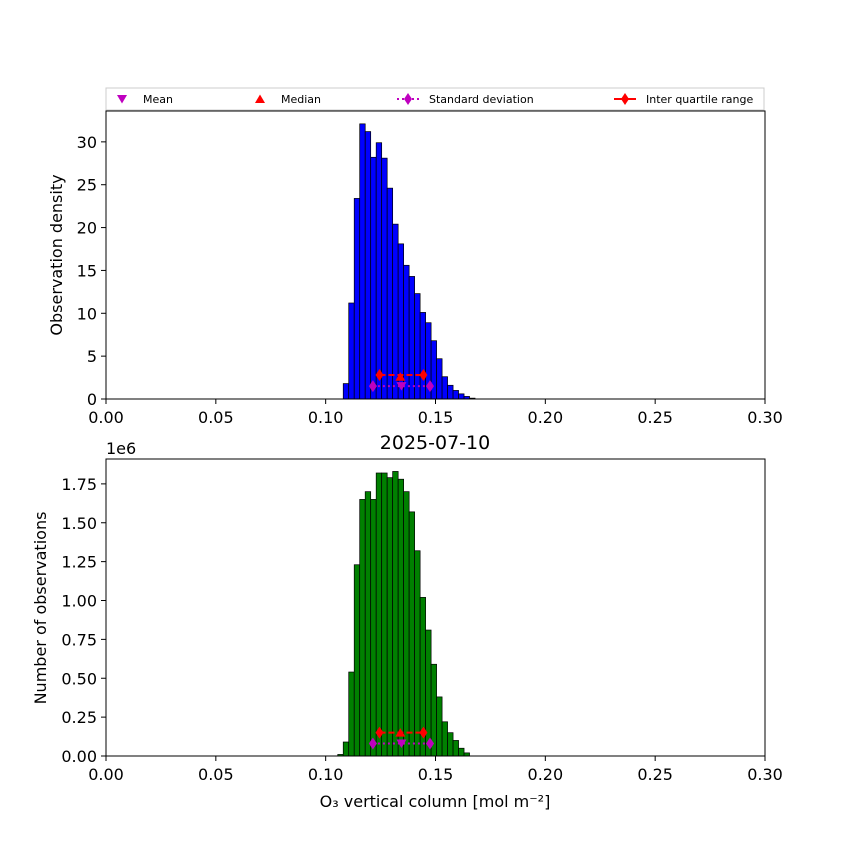 This screenshot has height=850, width=850. I want to click on y-axis-label-top: Observation density, so click(56, 254).